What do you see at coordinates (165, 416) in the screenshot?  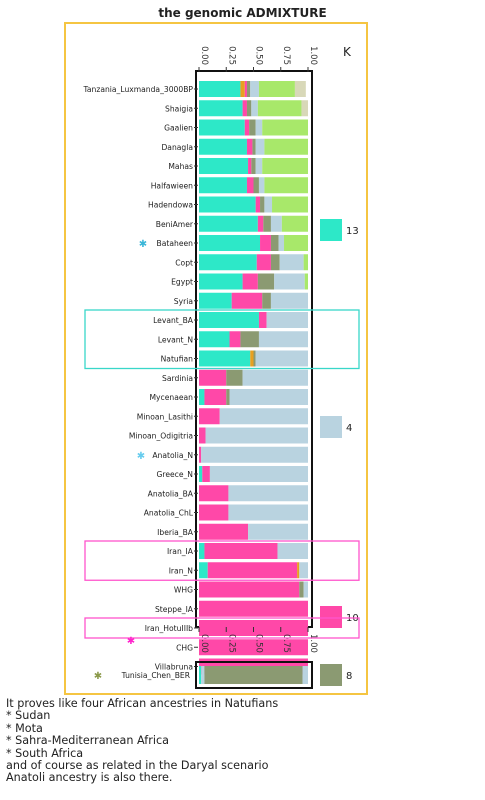 I see `sample-label: Minoan_Lasithi` at bounding box center [165, 416].